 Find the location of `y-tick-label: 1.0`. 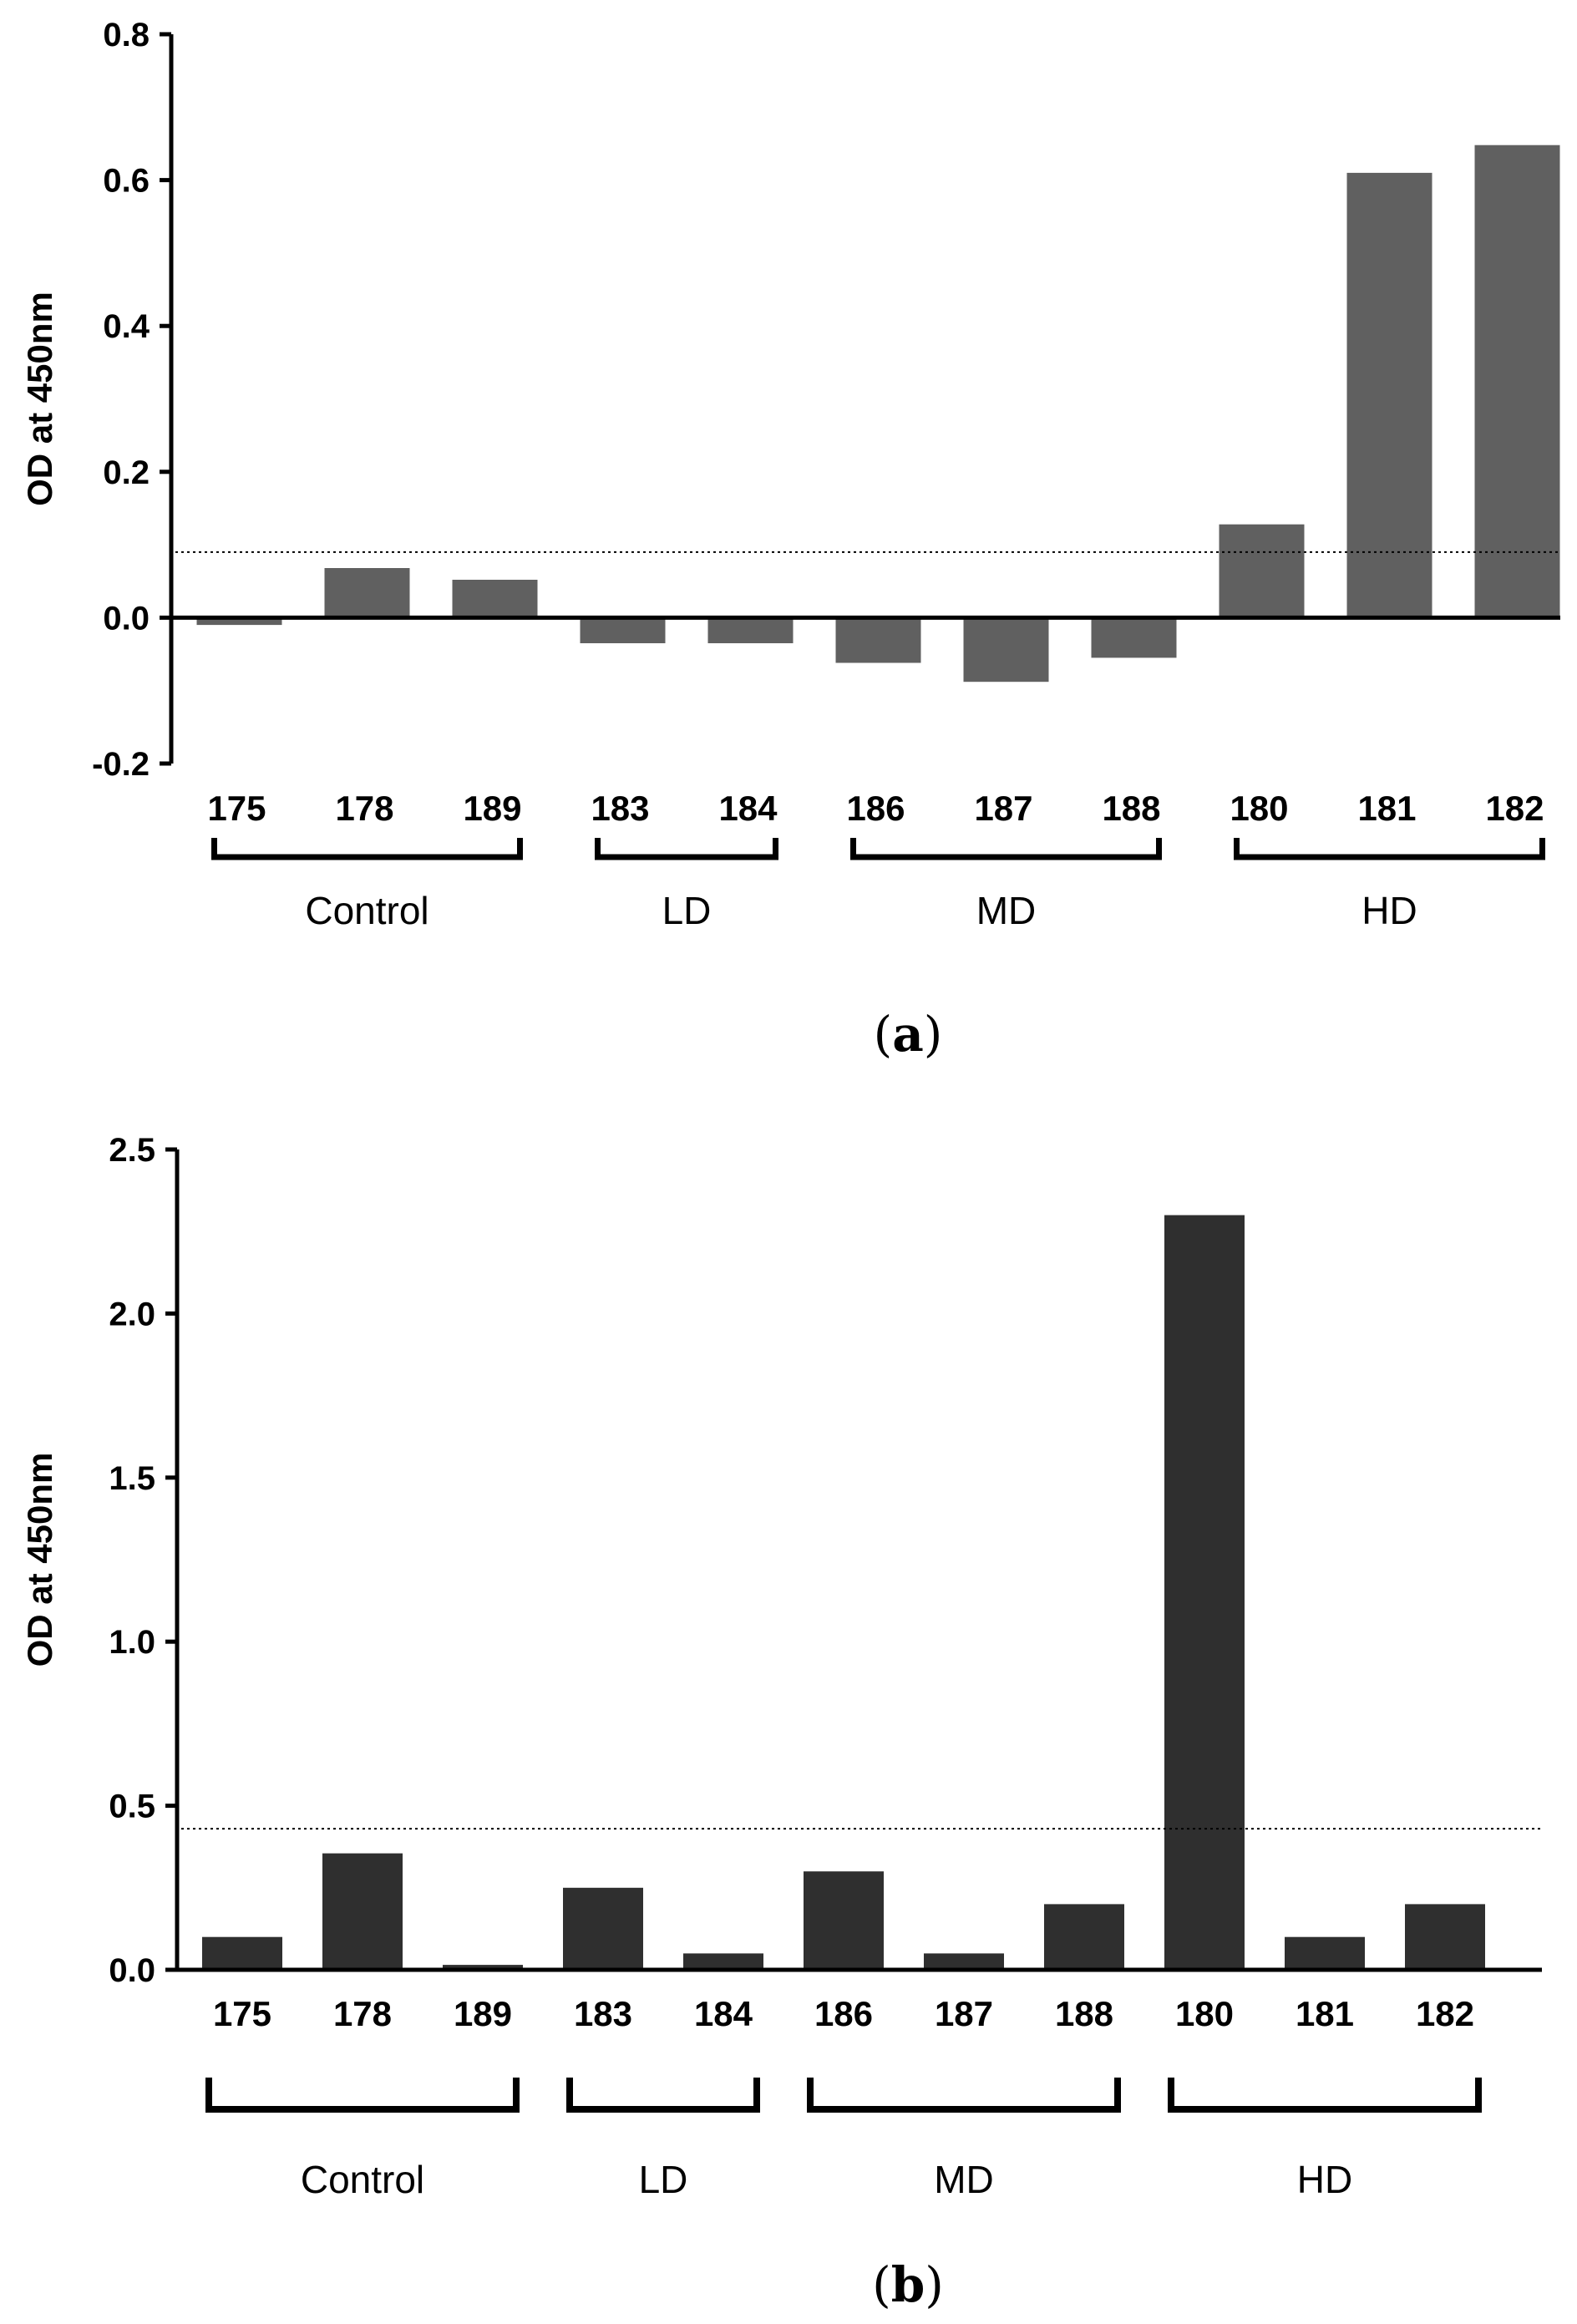

y-tick-label: 1.0 is located at coordinates (132, 1642).